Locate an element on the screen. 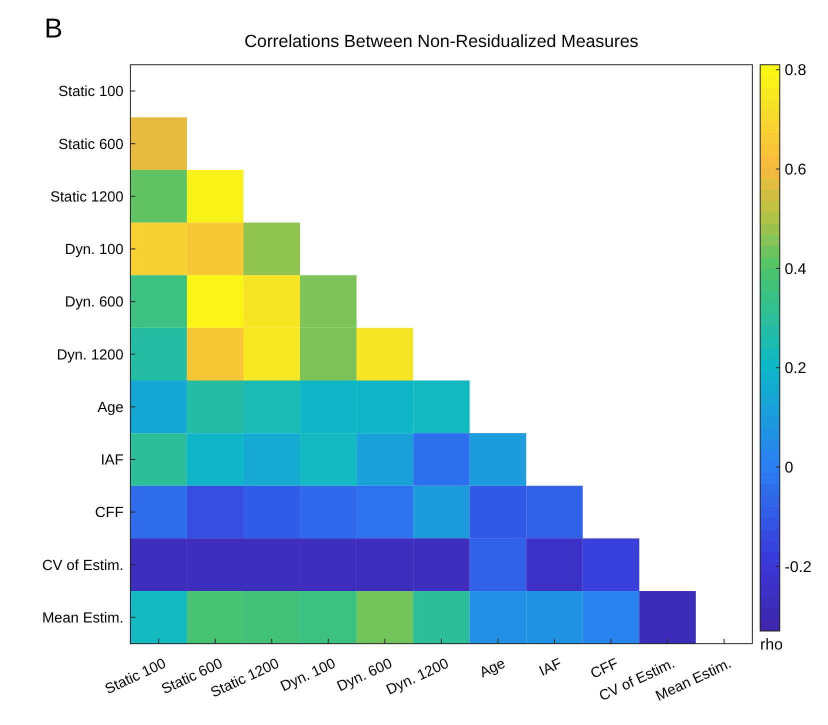  y-tick-label: Dyn. 100 is located at coordinates (94, 250).